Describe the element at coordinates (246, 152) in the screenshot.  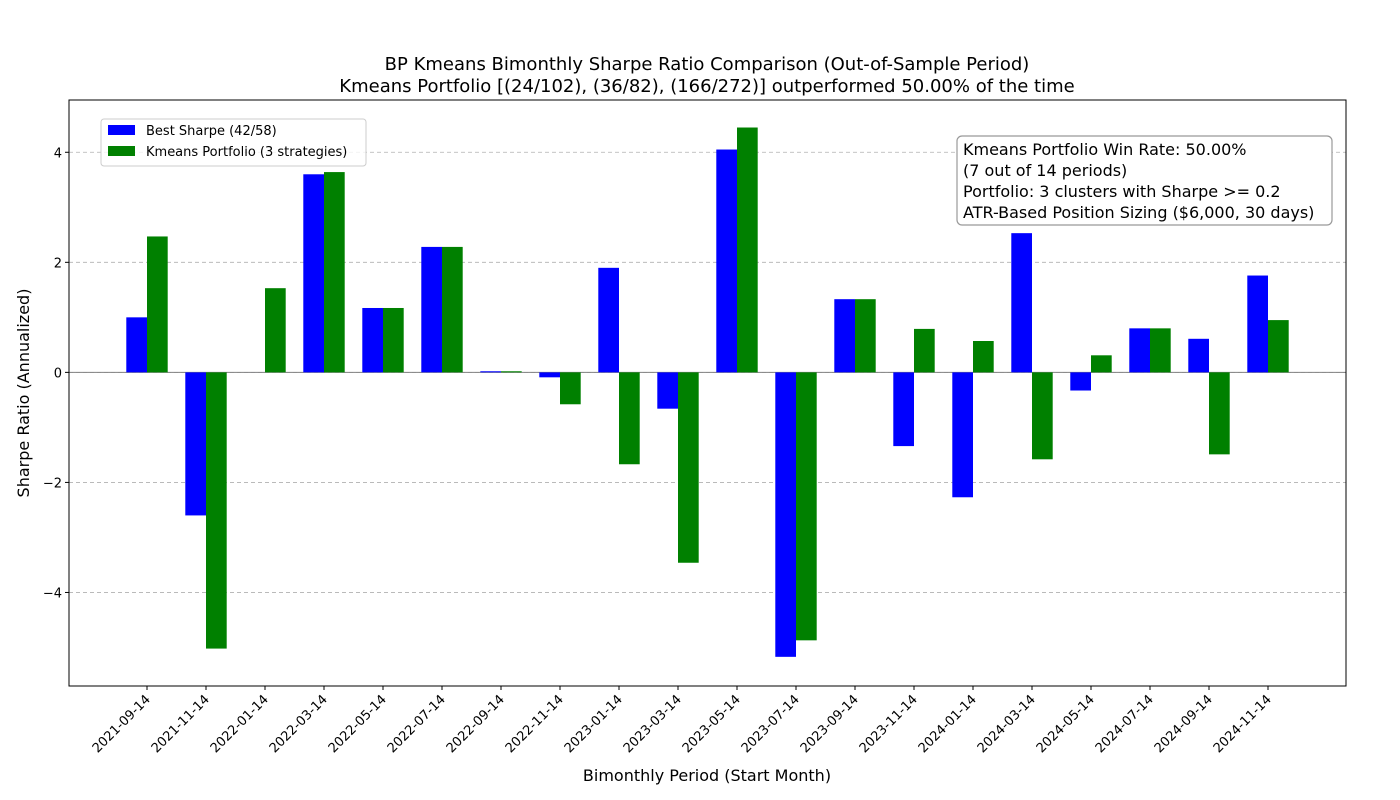
I see `legend-label-kmeans-portfolio: Kmeans Portfolio (3 strategies)` at that location.